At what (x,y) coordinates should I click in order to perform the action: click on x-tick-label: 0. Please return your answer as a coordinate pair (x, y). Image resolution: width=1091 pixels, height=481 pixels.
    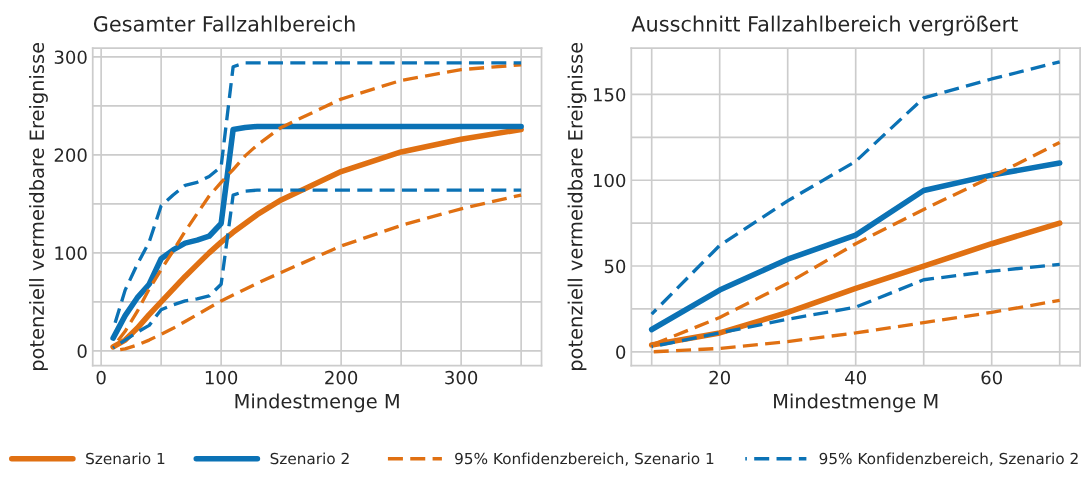
    Looking at the image, I should click on (101, 377).